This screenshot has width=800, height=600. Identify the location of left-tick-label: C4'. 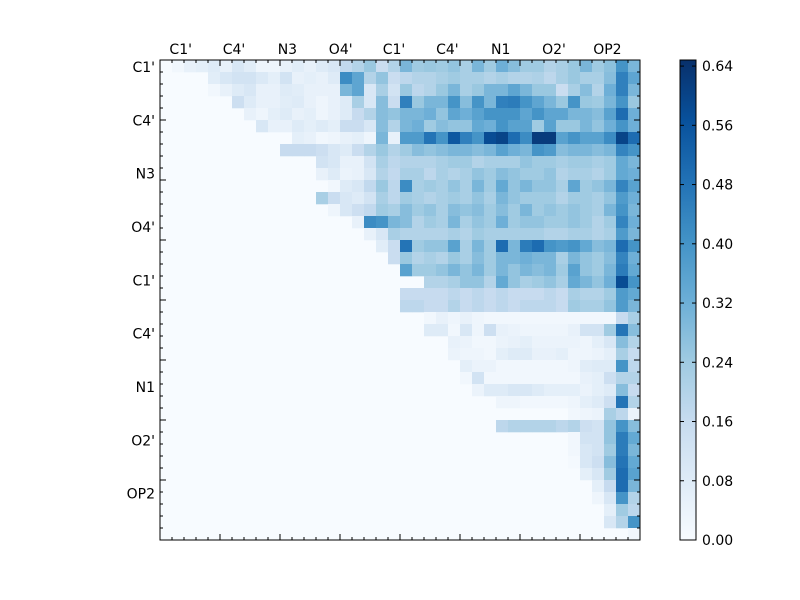
(143, 335).